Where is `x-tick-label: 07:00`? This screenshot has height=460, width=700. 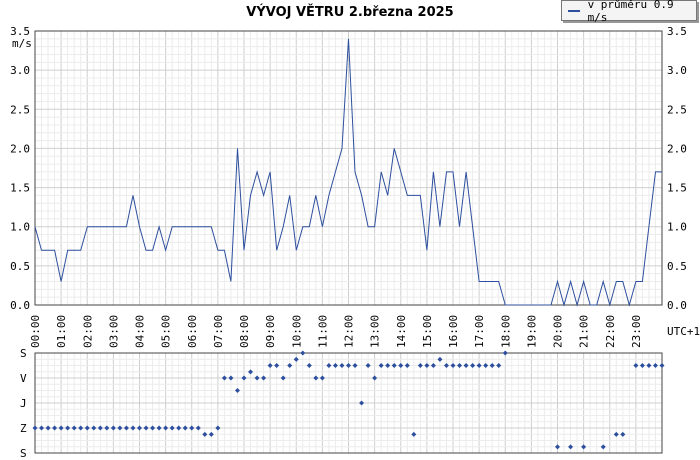 x-tick-label: 07:00 is located at coordinates (218, 331).